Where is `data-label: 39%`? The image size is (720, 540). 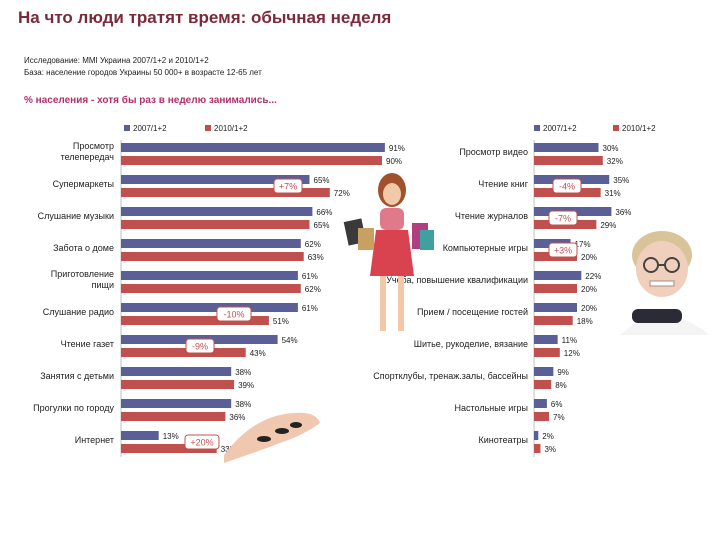 data-label: 39% is located at coordinates (246, 385).